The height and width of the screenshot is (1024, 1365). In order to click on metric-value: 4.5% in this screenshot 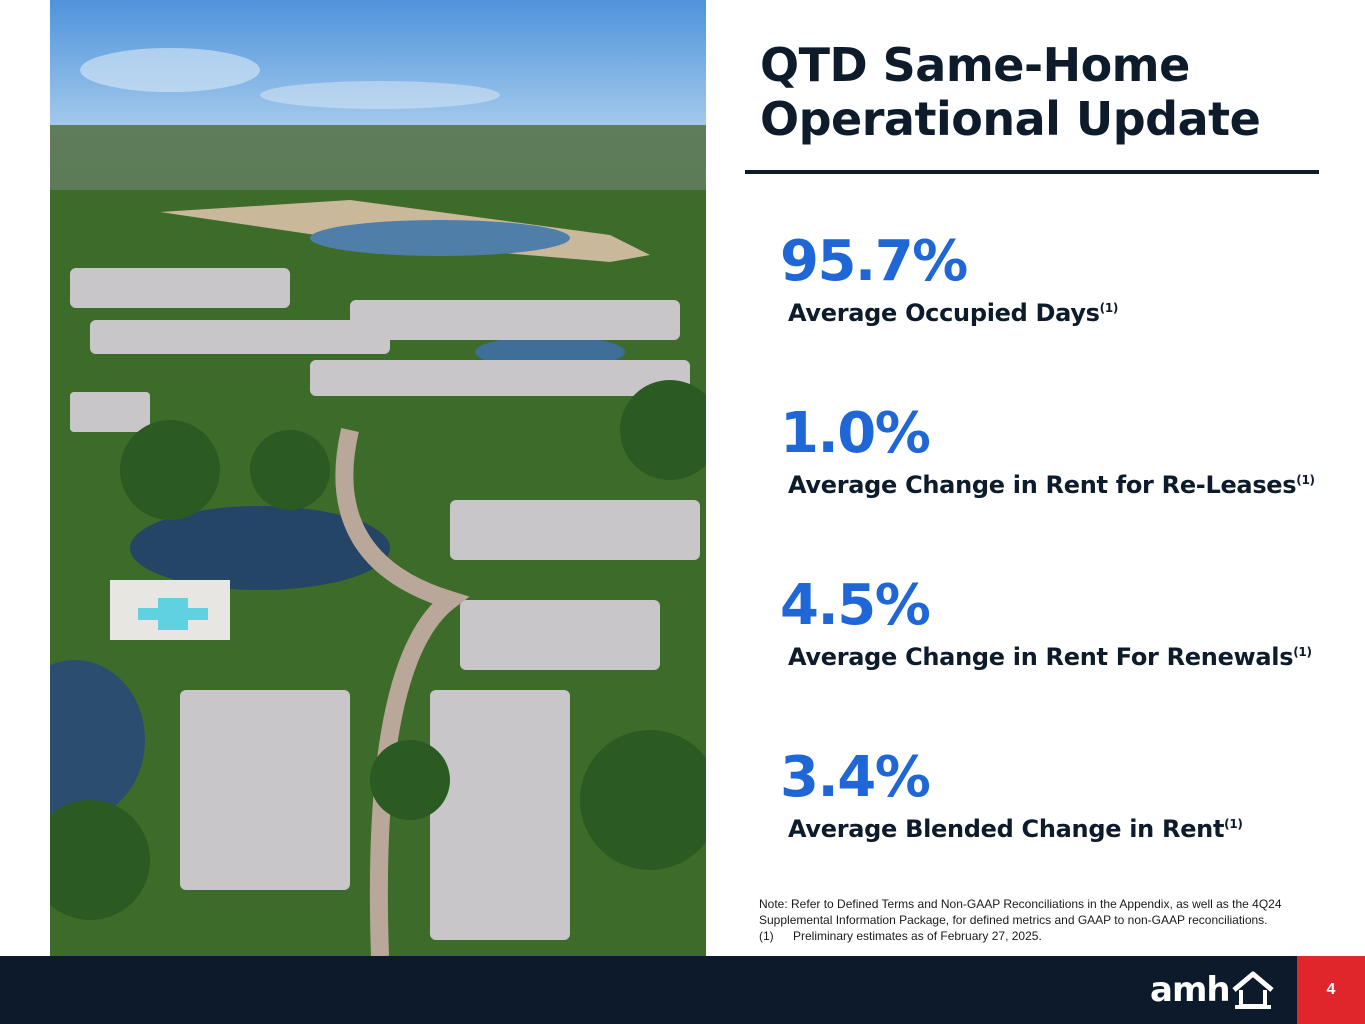, I will do `click(855, 605)`.